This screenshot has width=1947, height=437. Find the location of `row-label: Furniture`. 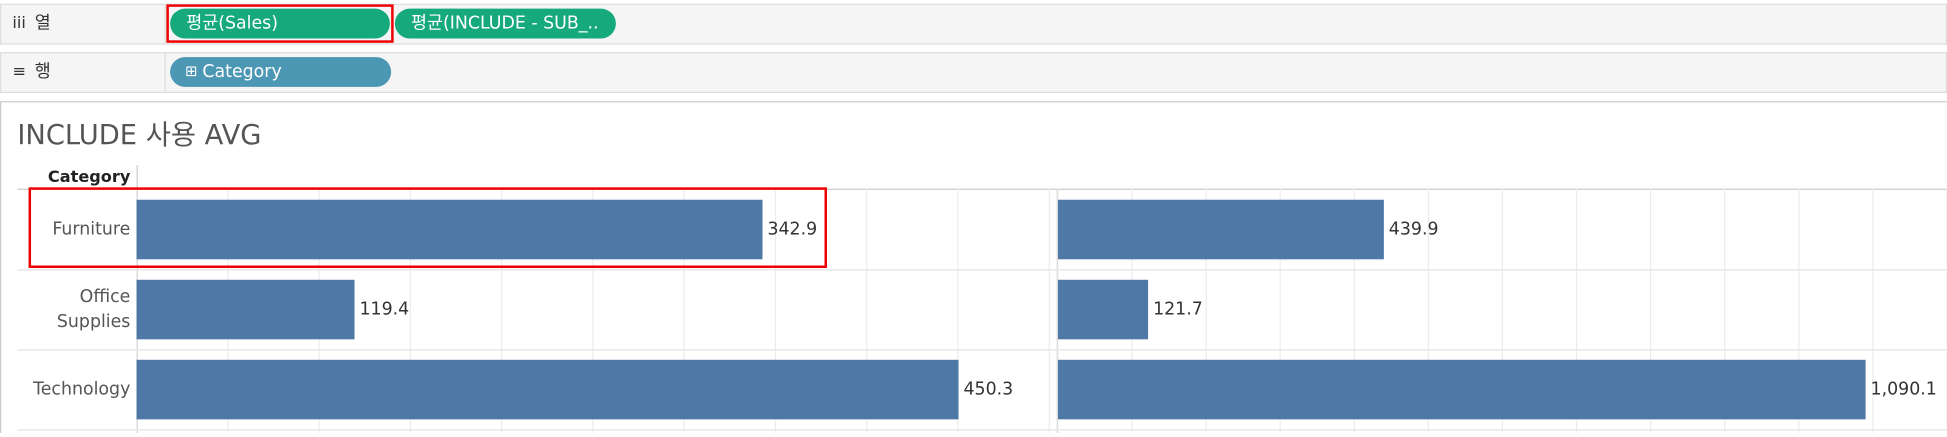

row-label: Furniture is located at coordinates (91, 230).